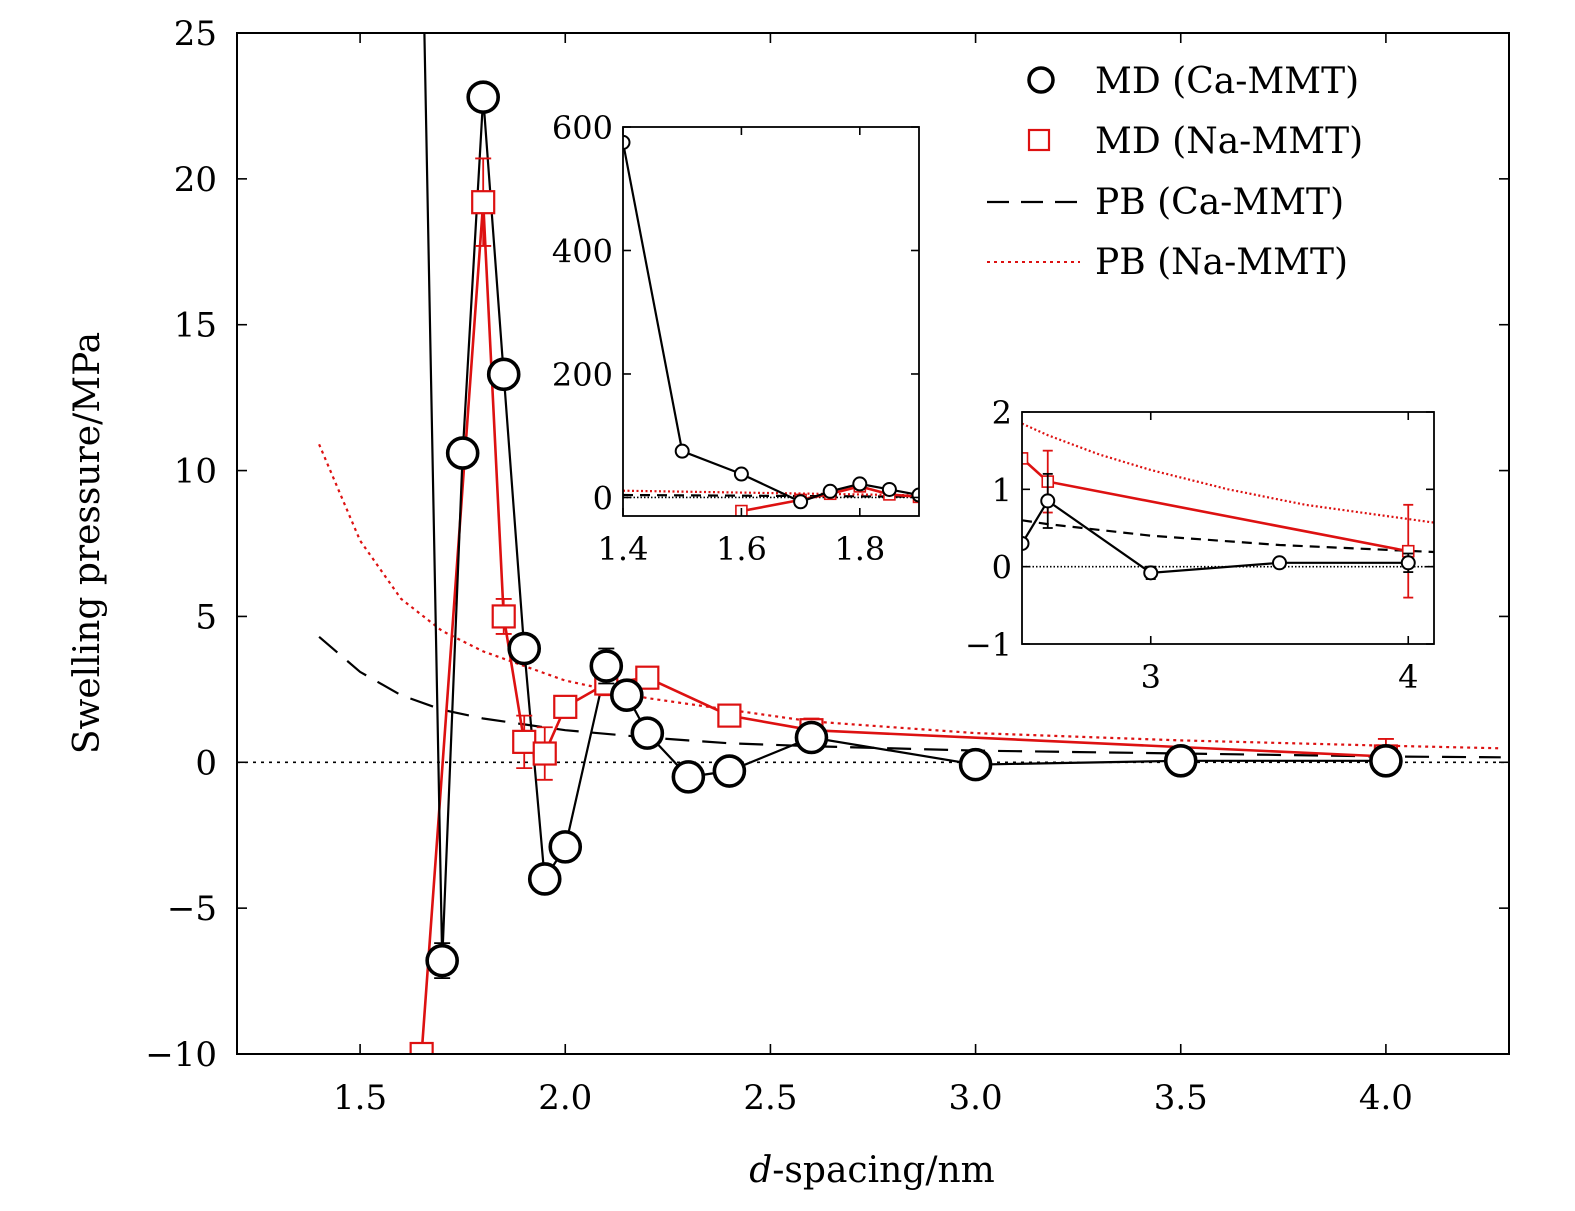 This screenshot has width=1575, height=1211. I want to click on legend-entry-pb-ca: PB (Ca-MMT), so click(1165, 202).